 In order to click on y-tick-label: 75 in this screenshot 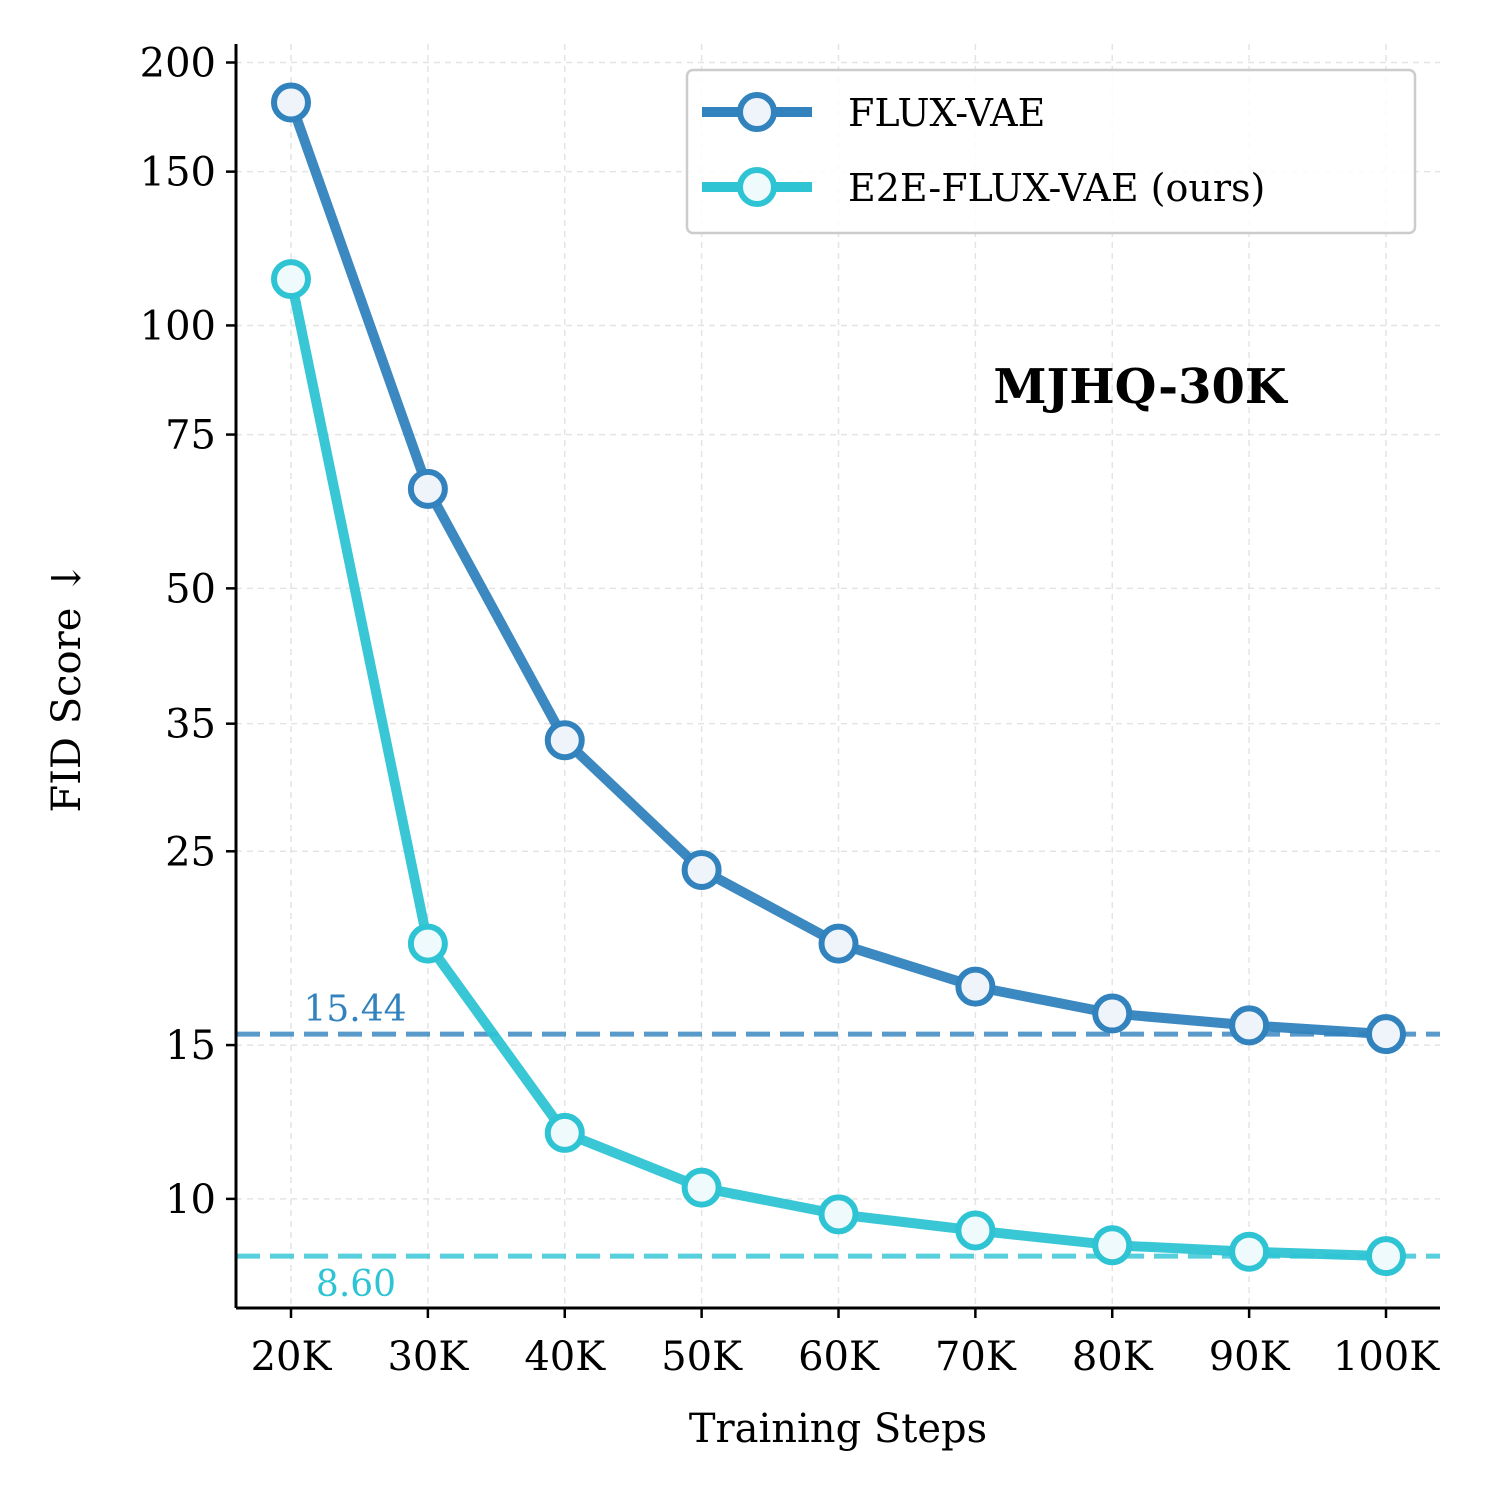, I will do `click(190, 436)`.